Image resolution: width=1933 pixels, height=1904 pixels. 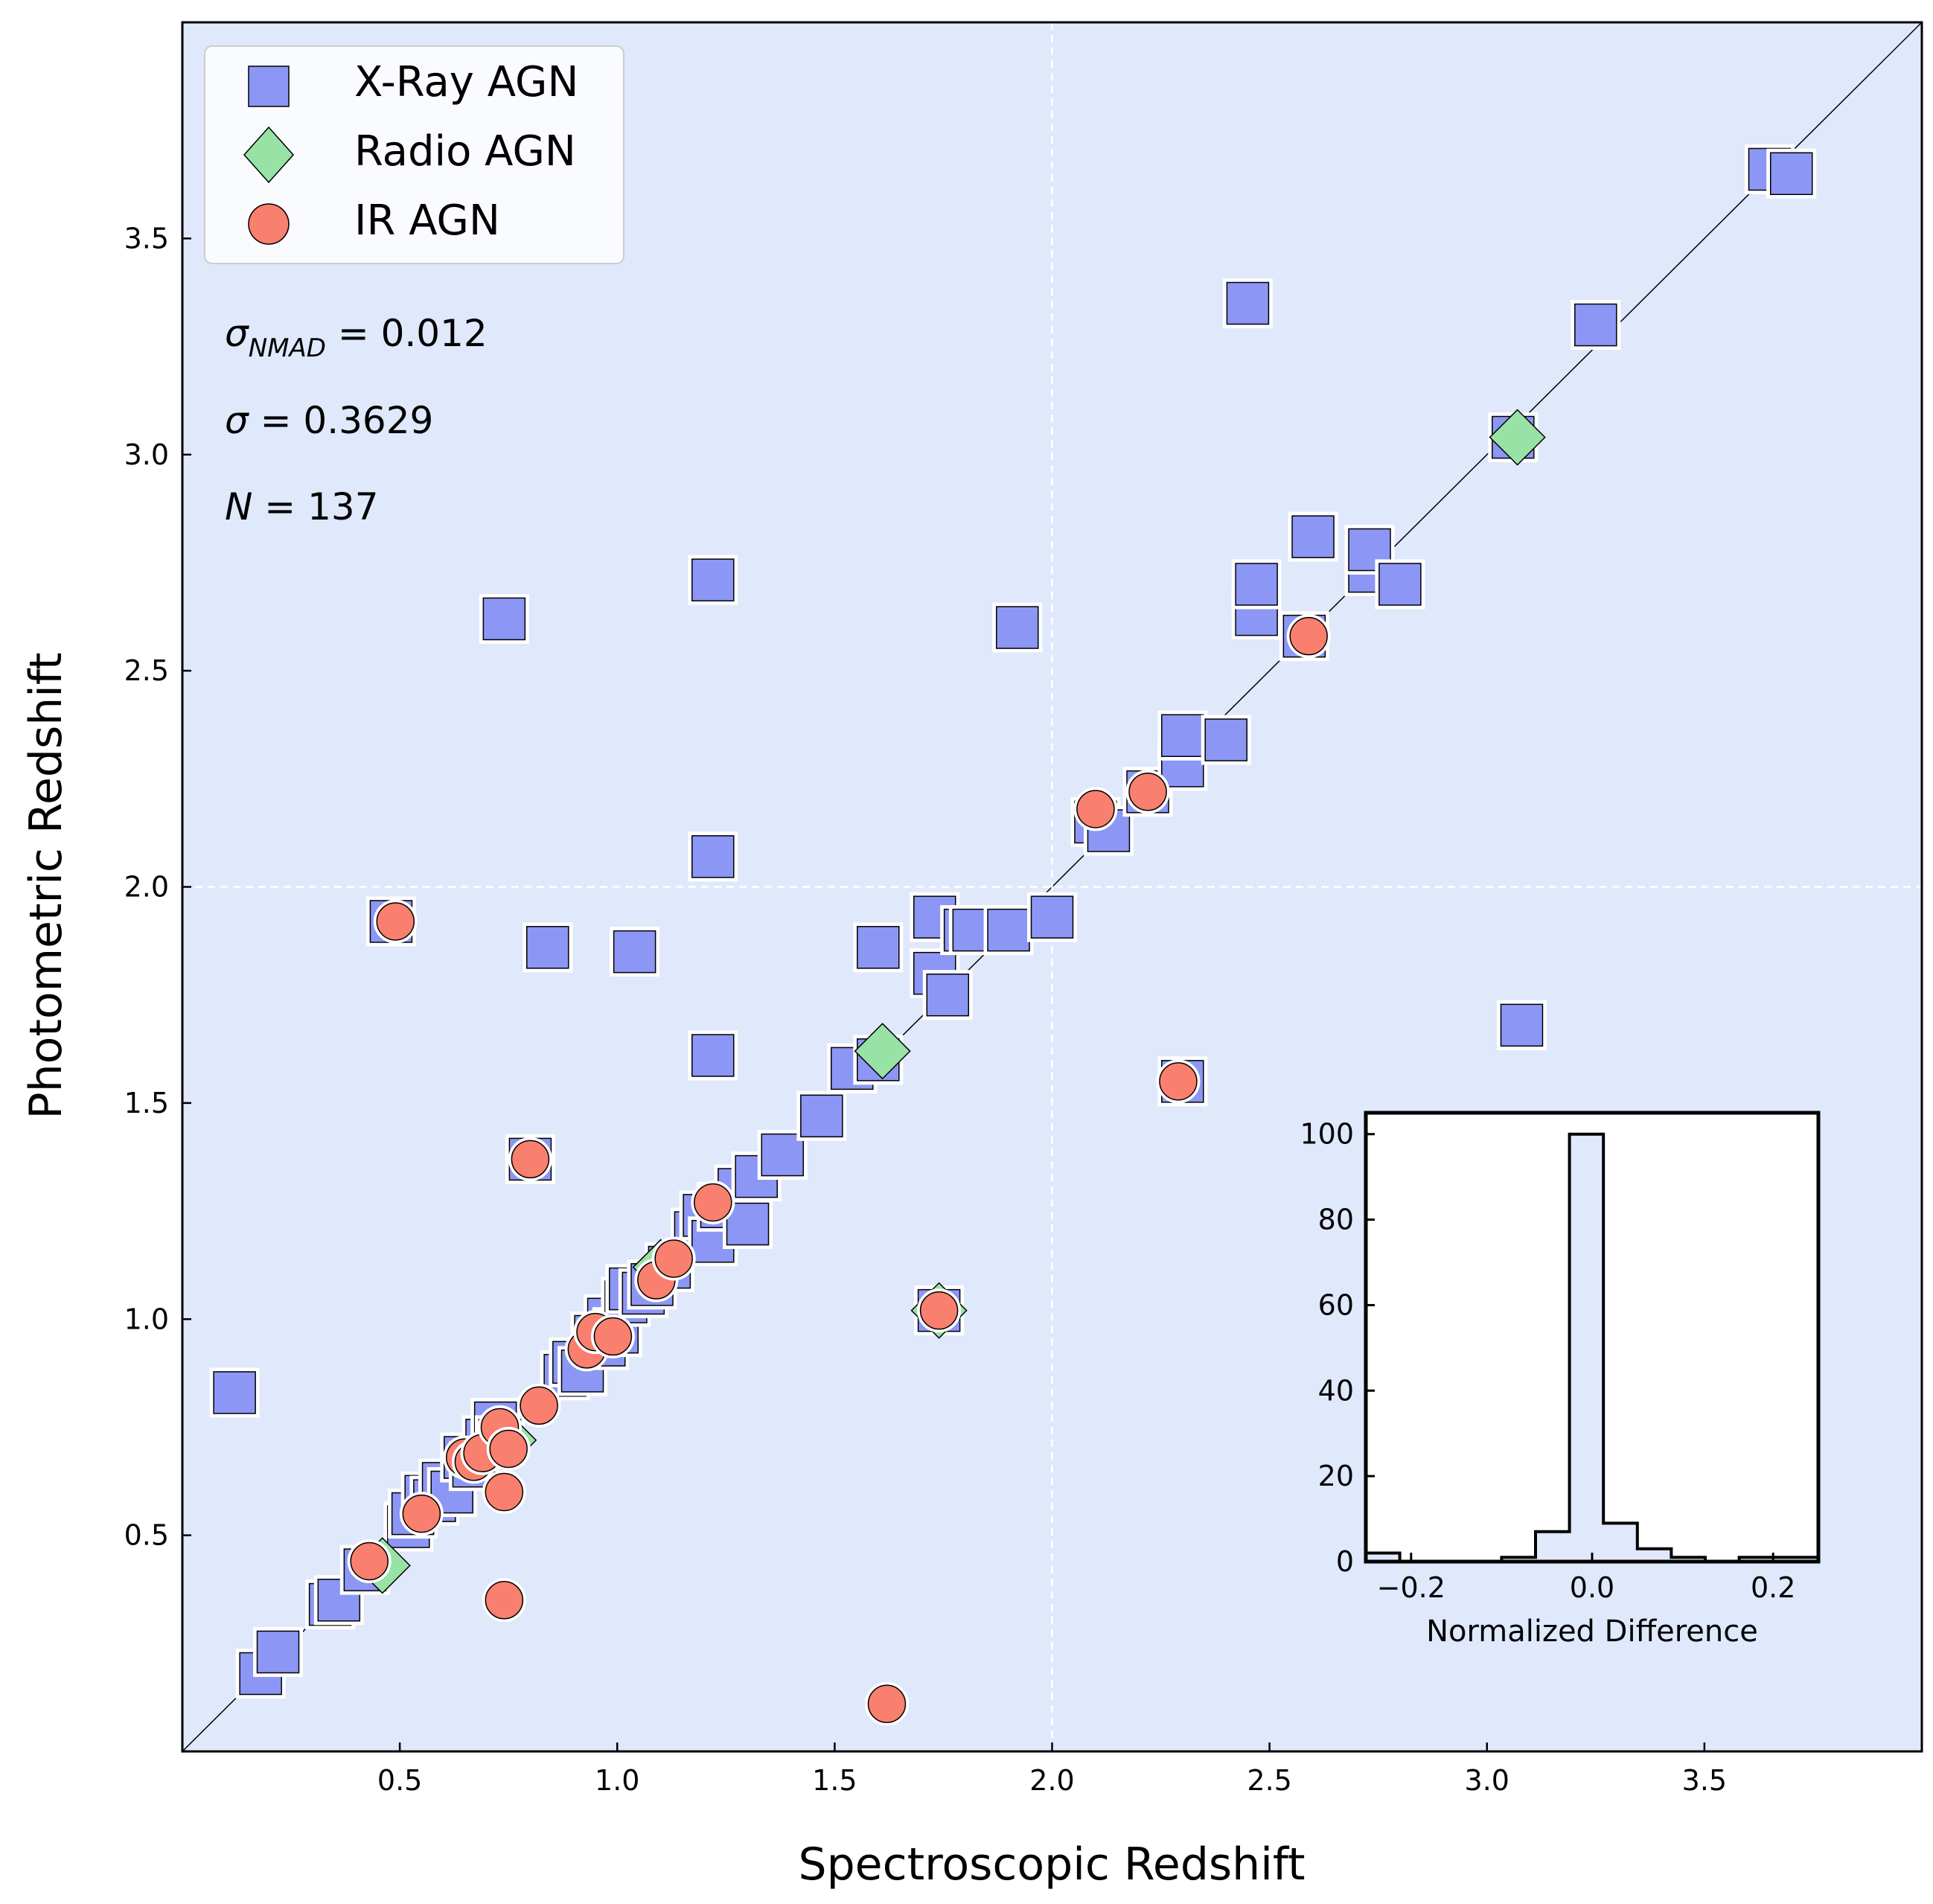 What do you see at coordinates (341, 420) in the screenshot?
I see `sigma-value: = 0.3629` at bounding box center [341, 420].